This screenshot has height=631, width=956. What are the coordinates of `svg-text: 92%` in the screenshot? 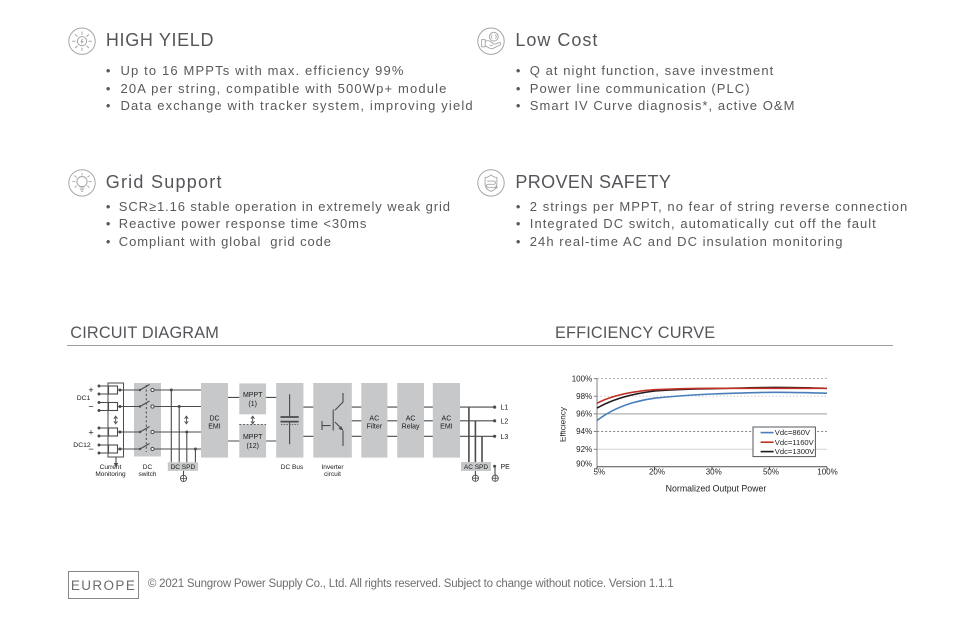 It's located at (584, 449).